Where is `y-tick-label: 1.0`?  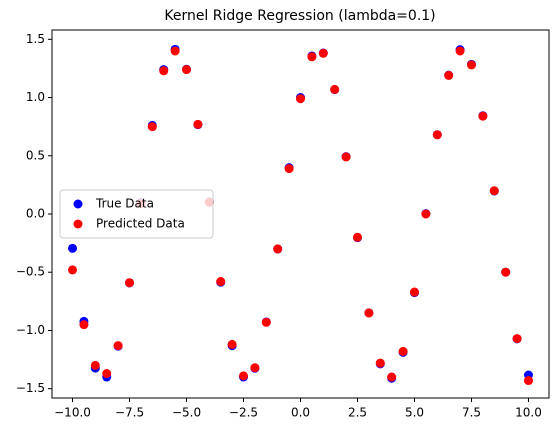 y-tick-label: 1.0 is located at coordinates (35, 97).